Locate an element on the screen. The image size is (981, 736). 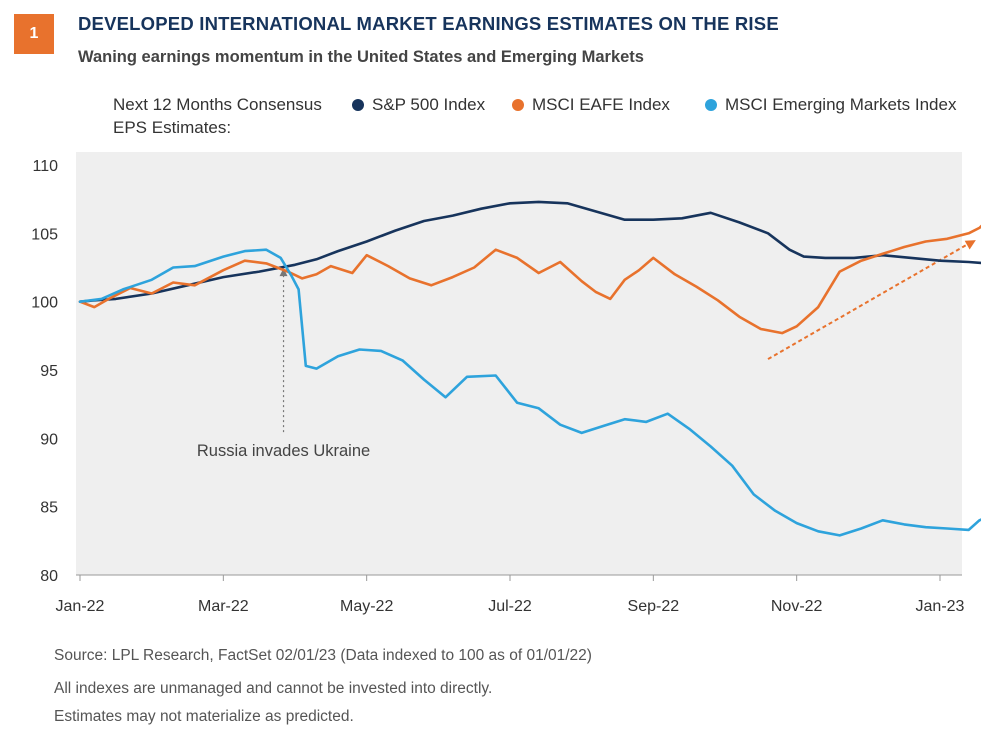
y-tick-label: 85 is located at coordinates (49, 508).